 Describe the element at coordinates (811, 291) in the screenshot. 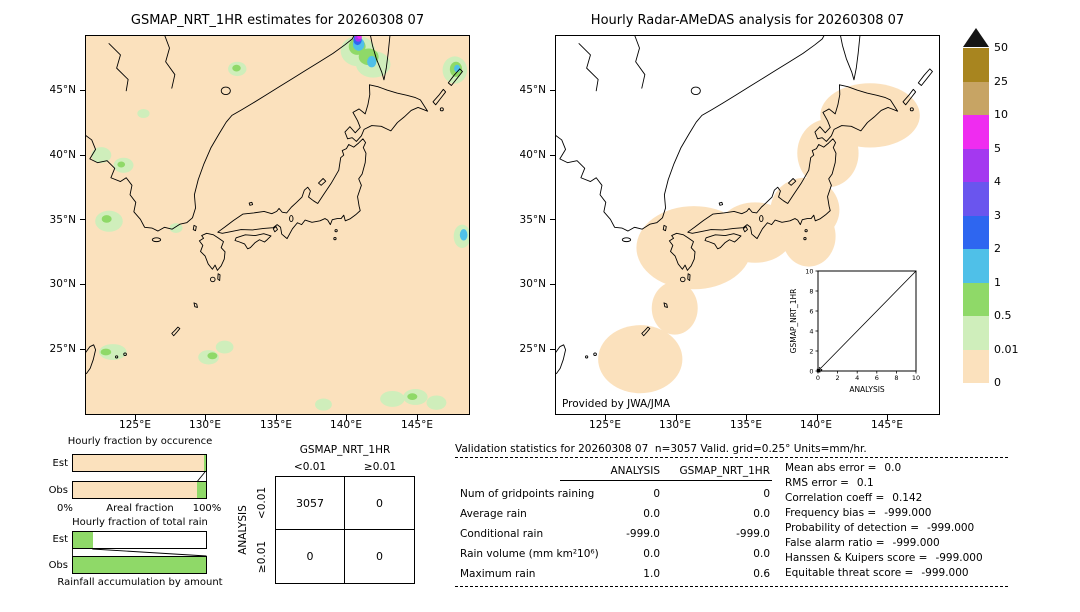

I see `inset-y-tick: 8` at that location.